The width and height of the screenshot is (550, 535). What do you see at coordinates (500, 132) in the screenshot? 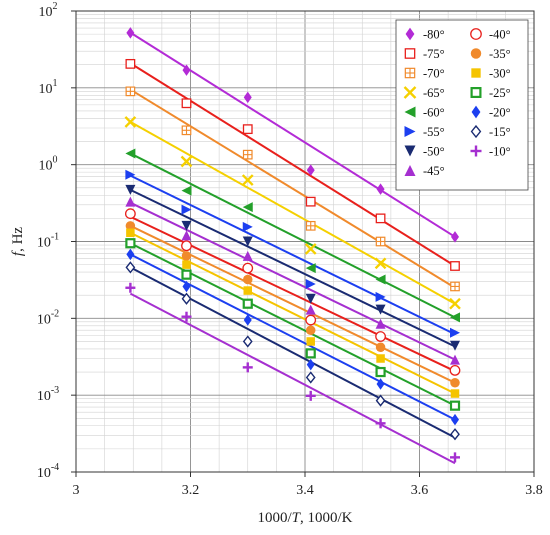
I see `legend-label: -15°` at bounding box center [500, 132].